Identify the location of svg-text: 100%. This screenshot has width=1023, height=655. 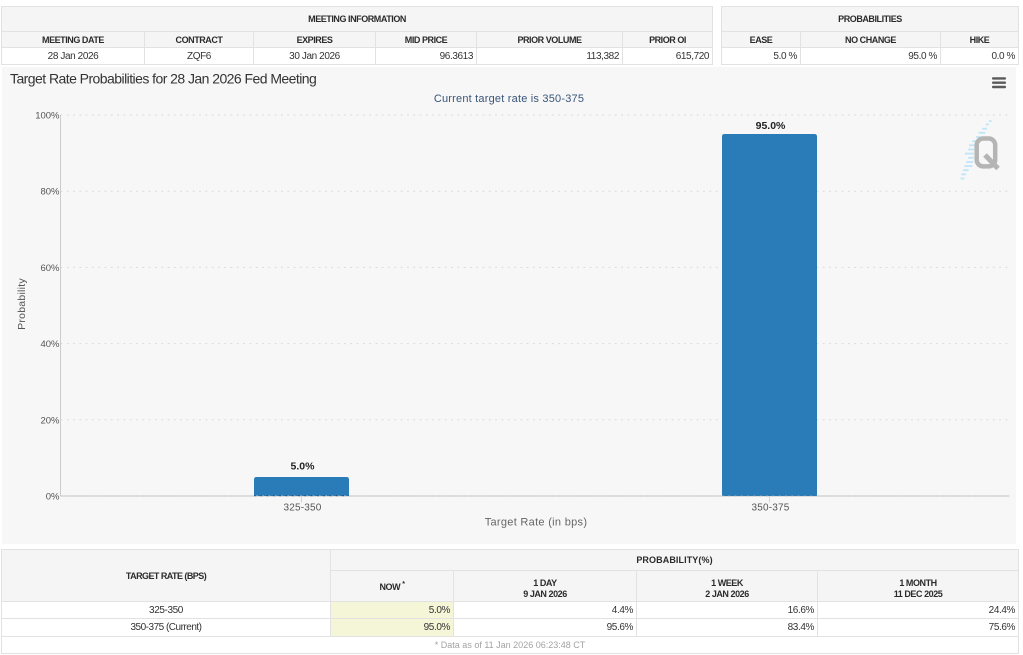
(47, 116).